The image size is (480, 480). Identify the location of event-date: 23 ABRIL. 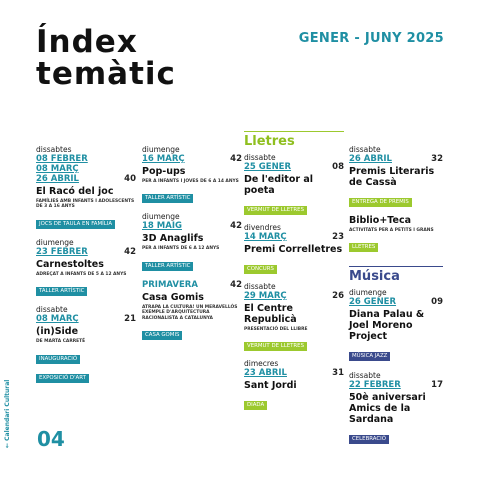
(265, 373).